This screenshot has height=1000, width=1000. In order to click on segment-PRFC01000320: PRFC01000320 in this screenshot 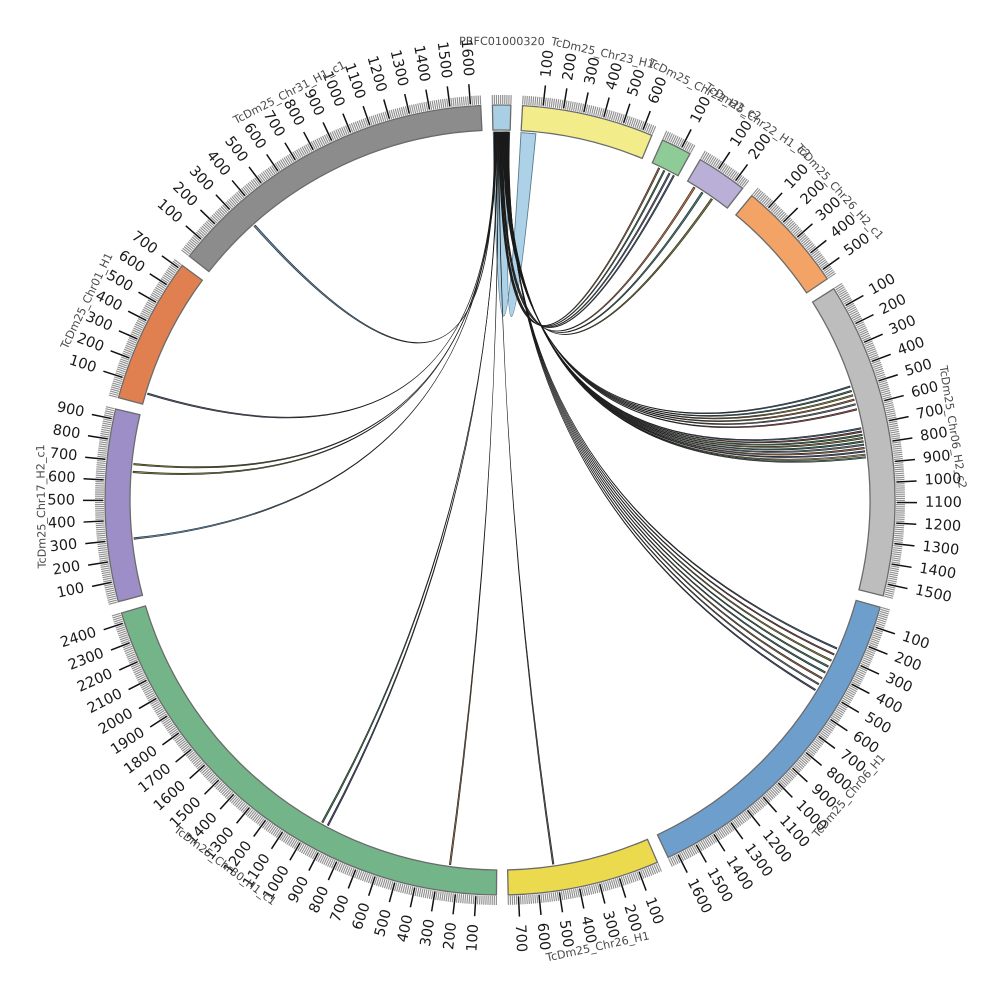, I will do `click(502, 83)`.